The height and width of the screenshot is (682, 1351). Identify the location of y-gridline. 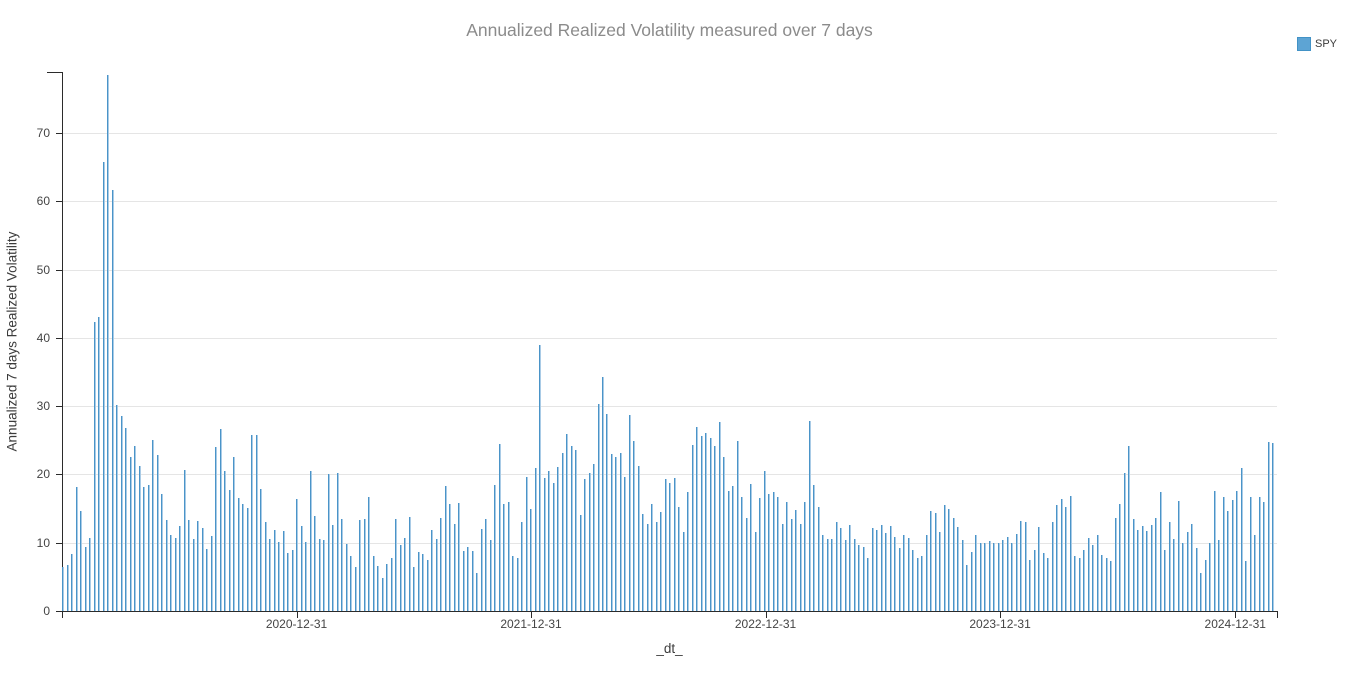
(669, 270).